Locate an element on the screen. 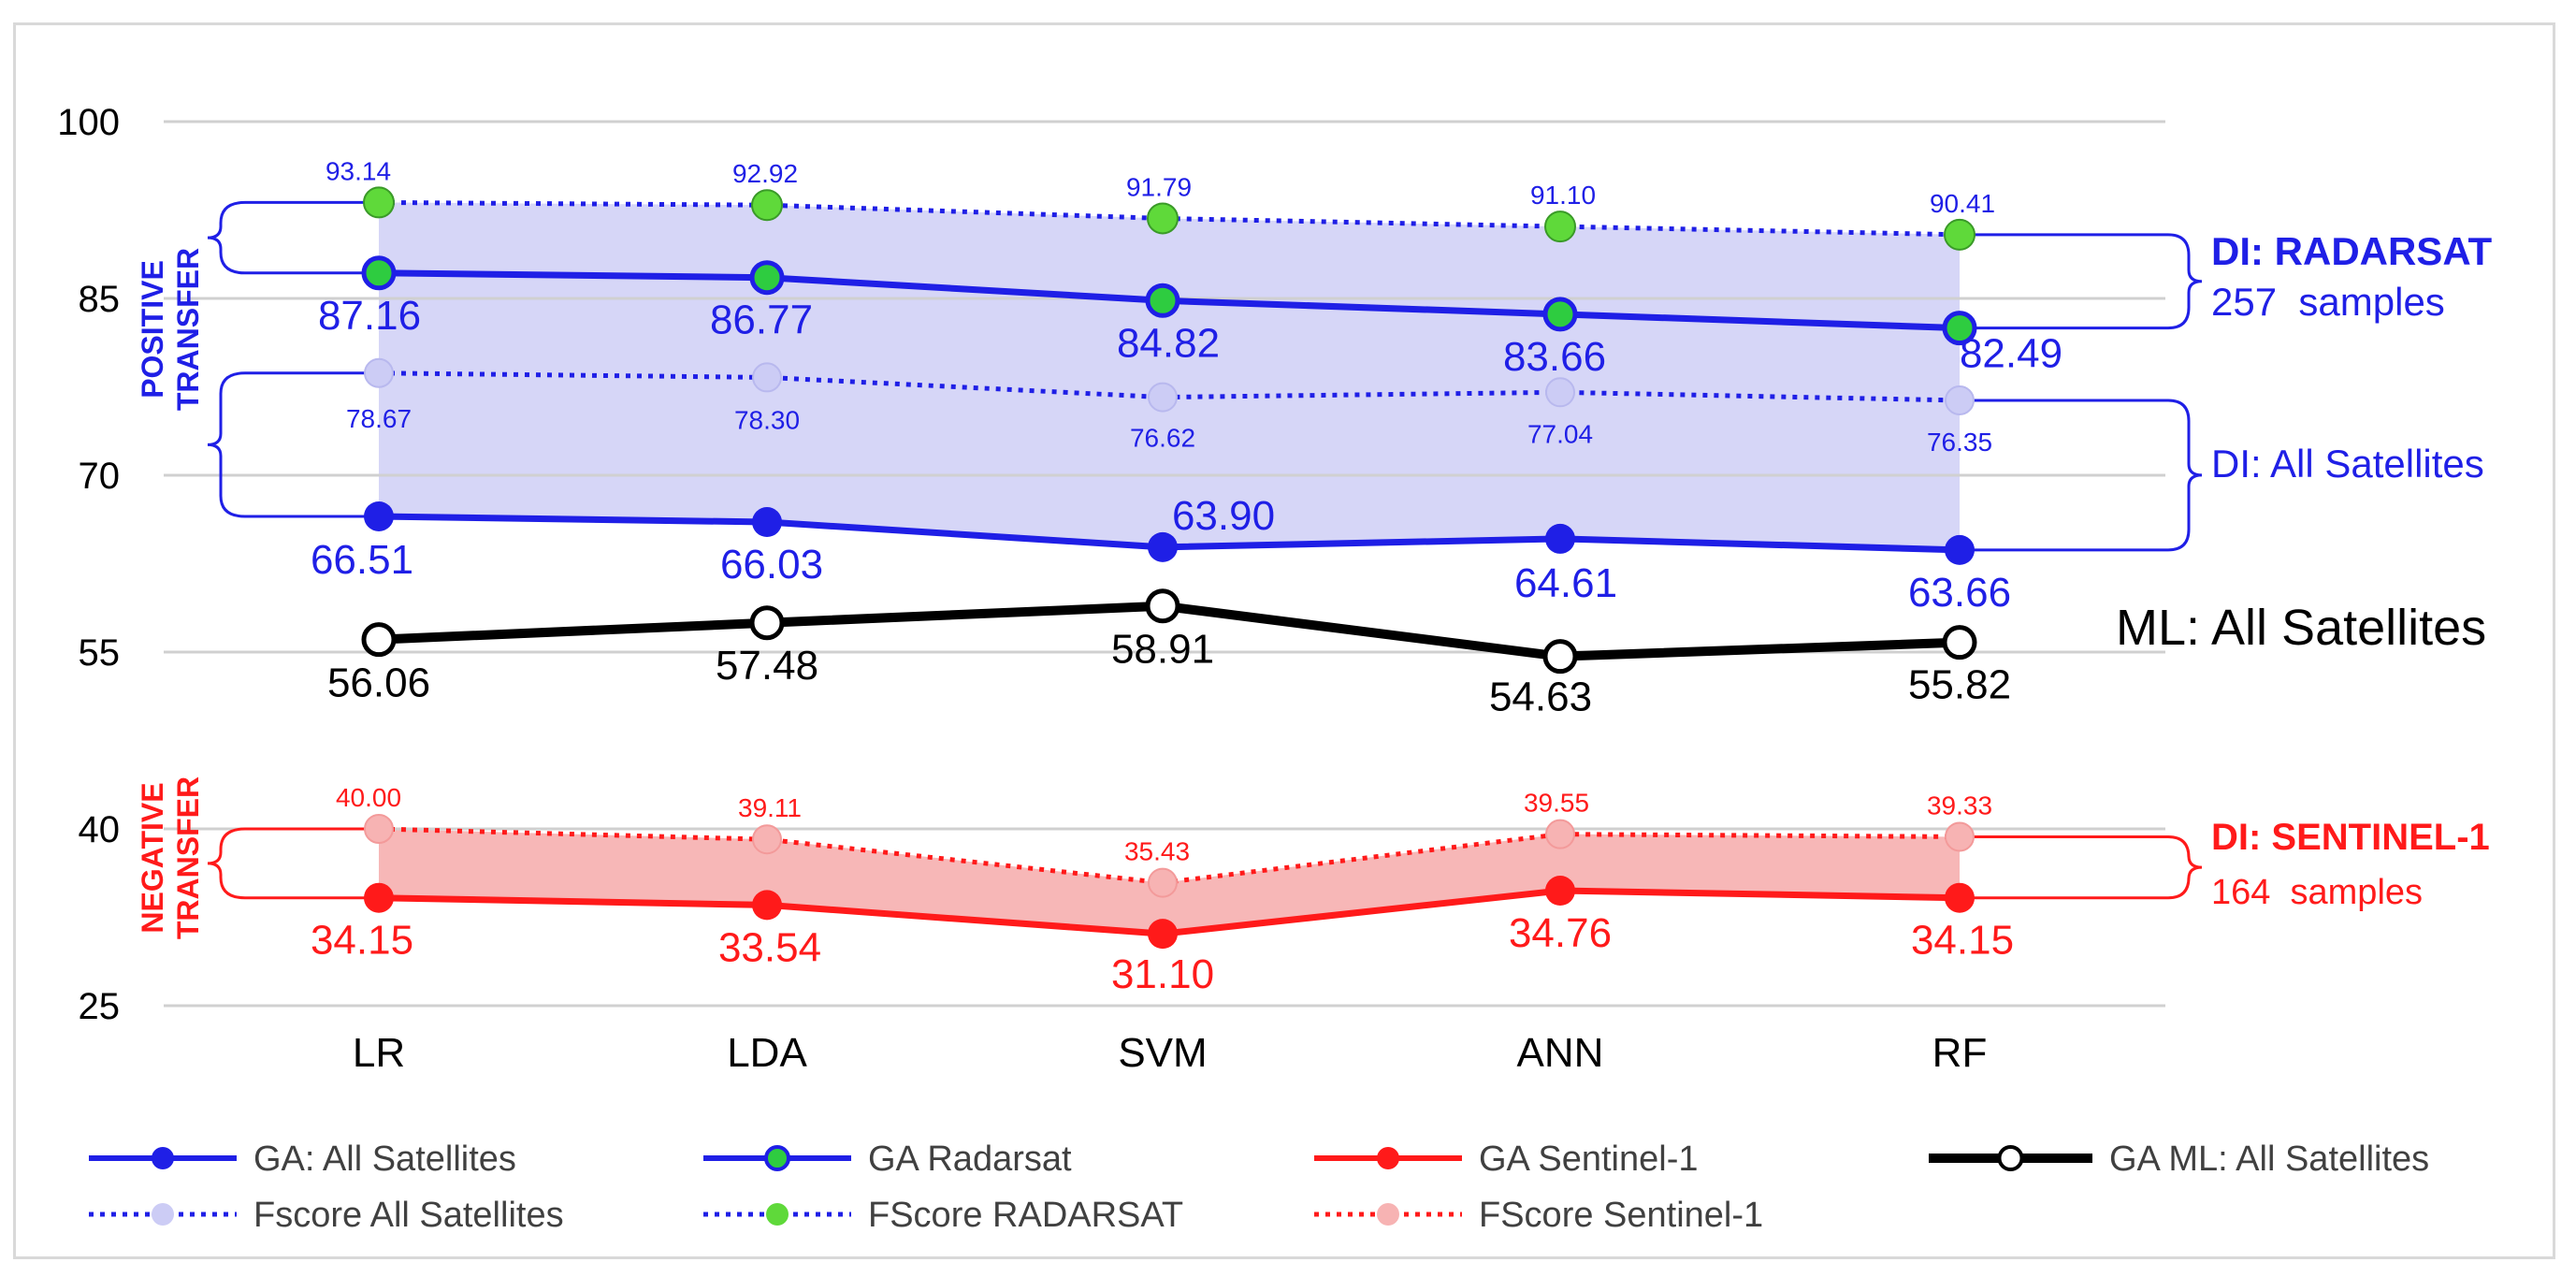 The width and height of the screenshot is (2576, 1277). negative-transfer-label-2: TRANSFER is located at coordinates (188, 857).